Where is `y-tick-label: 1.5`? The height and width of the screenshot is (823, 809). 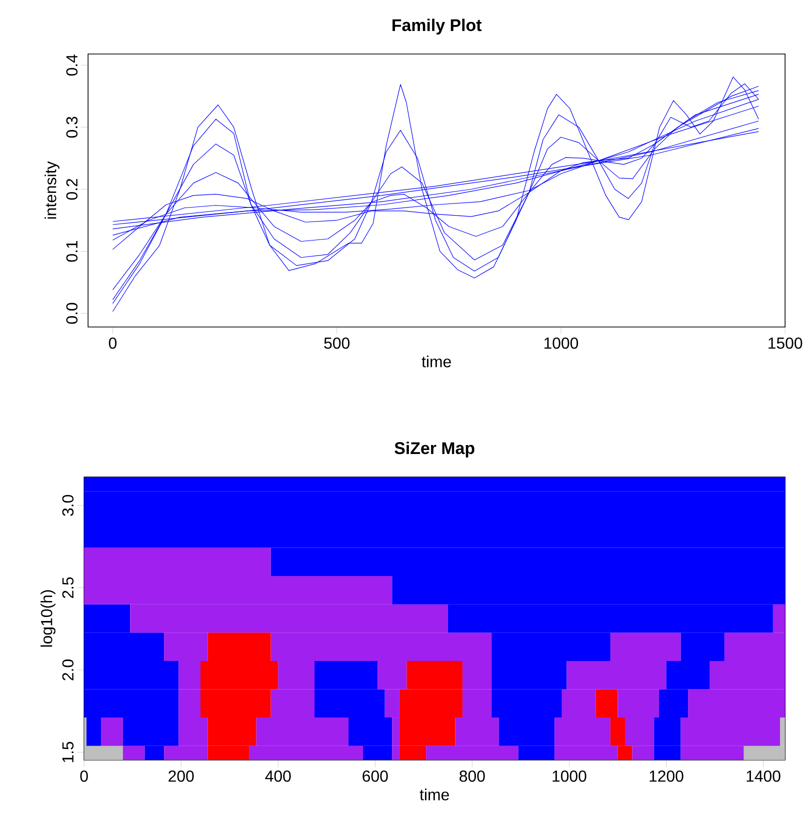
y-tick-label: 1.5 is located at coordinates (68, 752).